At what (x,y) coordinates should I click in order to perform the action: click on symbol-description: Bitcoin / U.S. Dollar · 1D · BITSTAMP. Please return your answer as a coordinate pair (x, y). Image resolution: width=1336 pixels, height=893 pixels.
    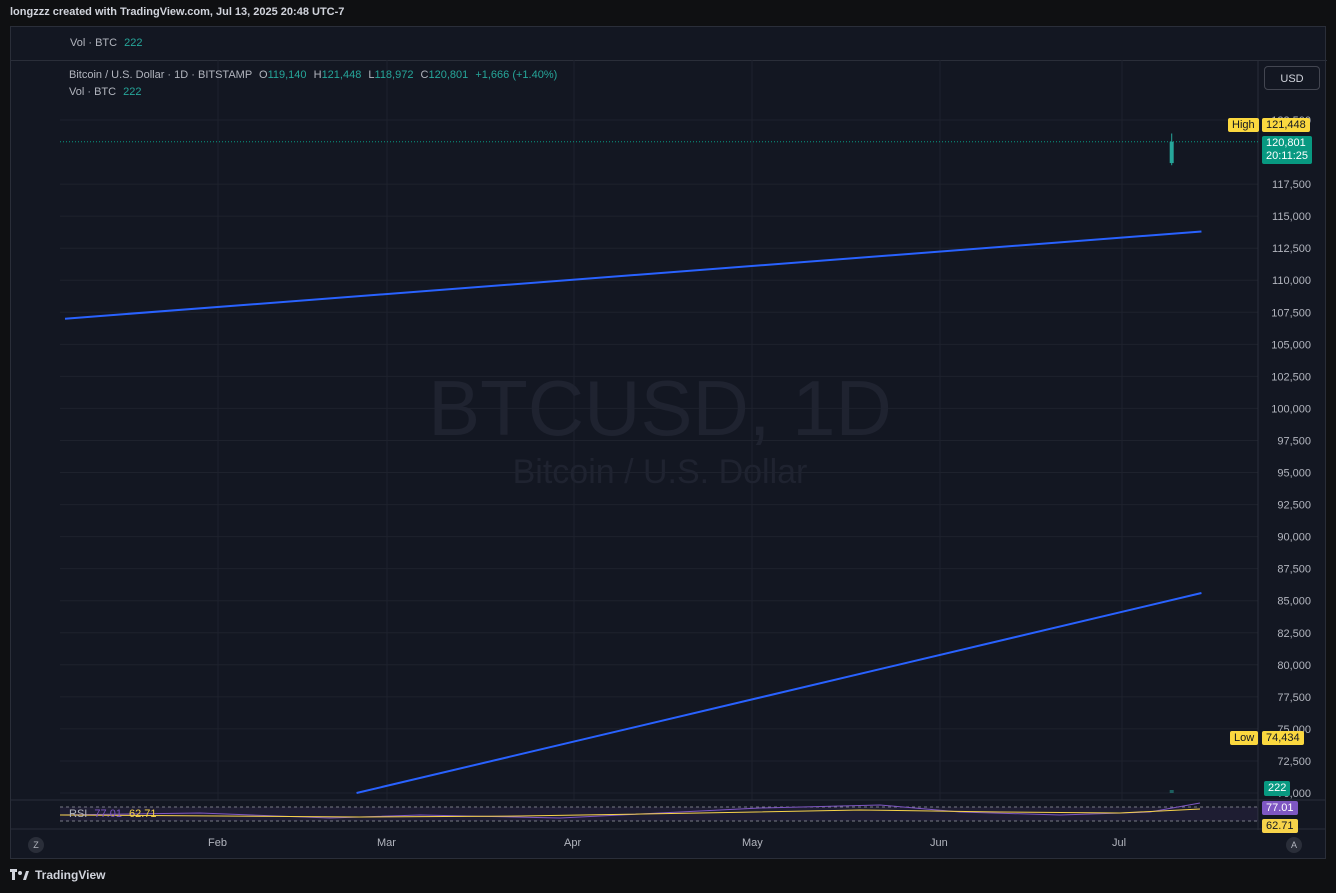
    Looking at the image, I should click on (160, 75).